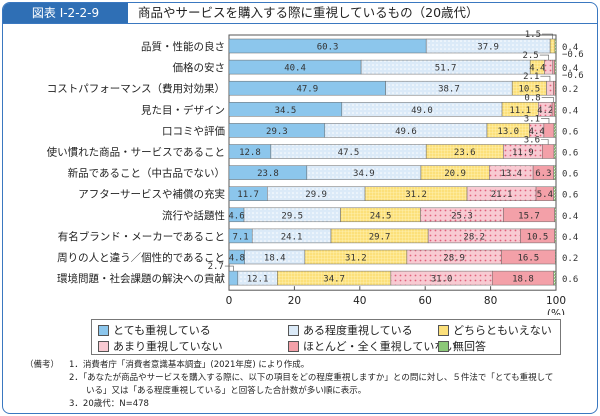 This screenshot has height=416, width=600. I want to click on data-label: 2.1, so click(531, 77).